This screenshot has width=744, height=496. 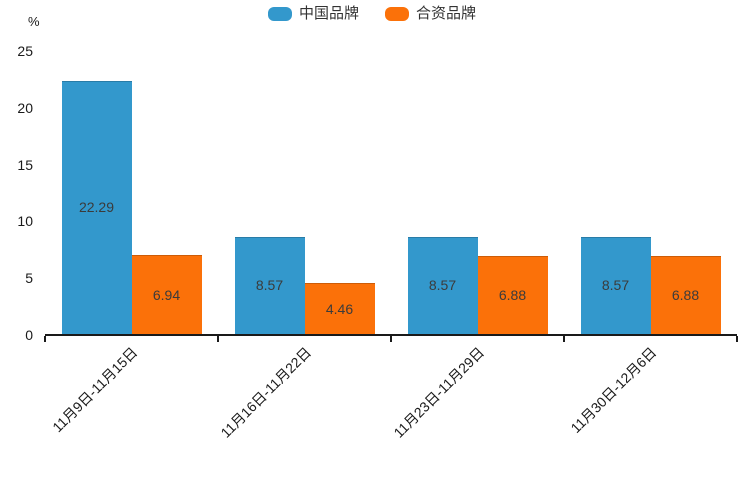 I want to click on legend-item-joint-venture-brands: 合资品牌, so click(x=430, y=14).